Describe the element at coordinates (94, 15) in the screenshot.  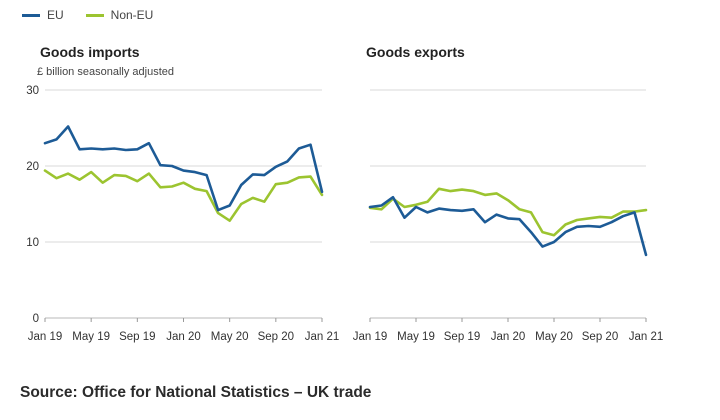
I see `legend-swatch-non-eu` at that location.